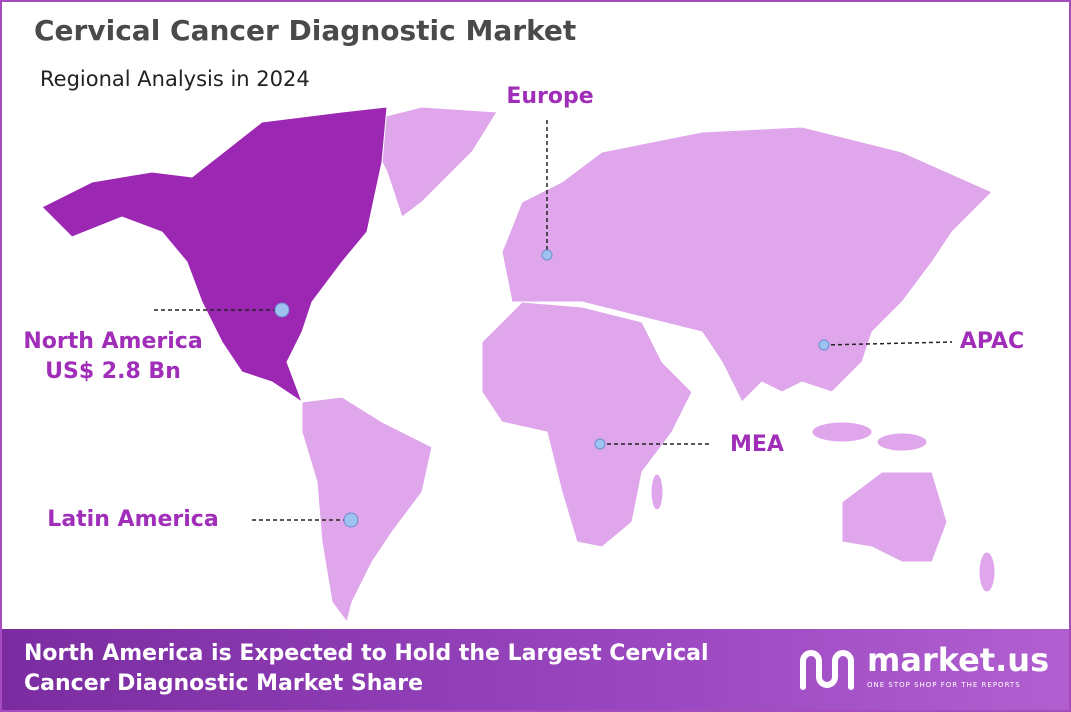 Image resolution: width=1071 pixels, height=712 pixels. Describe the element at coordinates (827, 670) in the screenshot. I see `logo` at that location.